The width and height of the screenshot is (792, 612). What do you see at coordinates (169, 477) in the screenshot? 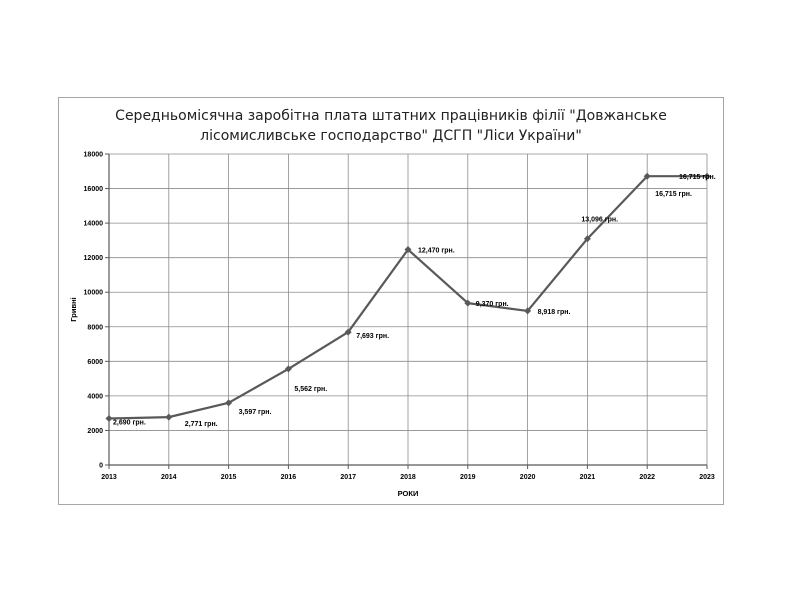
I see `x-tick-label: 2014` at bounding box center [169, 477].